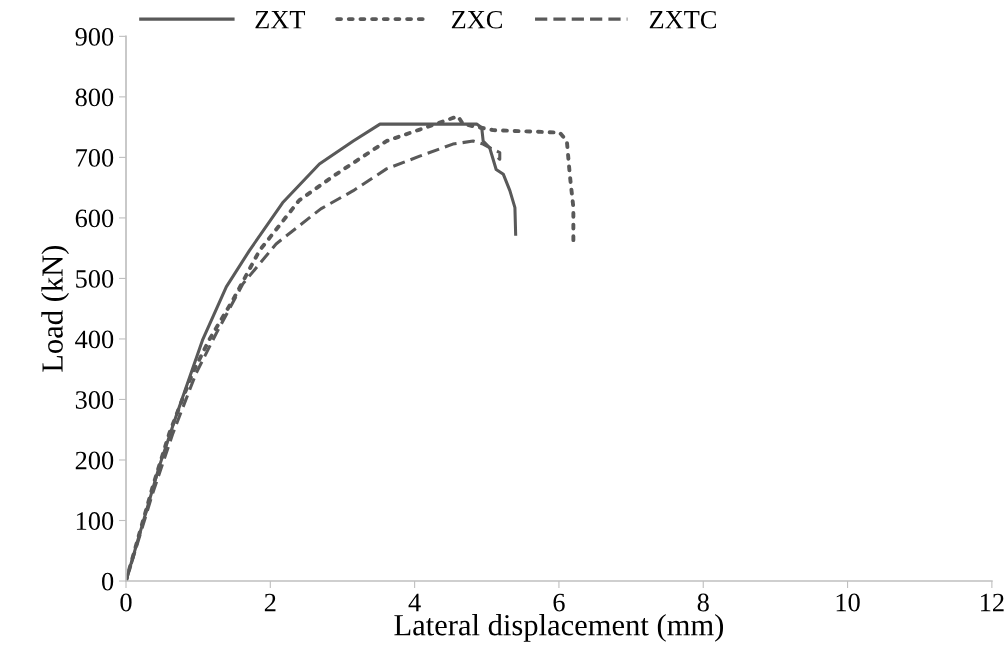 The width and height of the screenshot is (1008, 661). Describe the element at coordinates (95, 158) in the screenshot. I see `y-tick-label: 700` at that location.